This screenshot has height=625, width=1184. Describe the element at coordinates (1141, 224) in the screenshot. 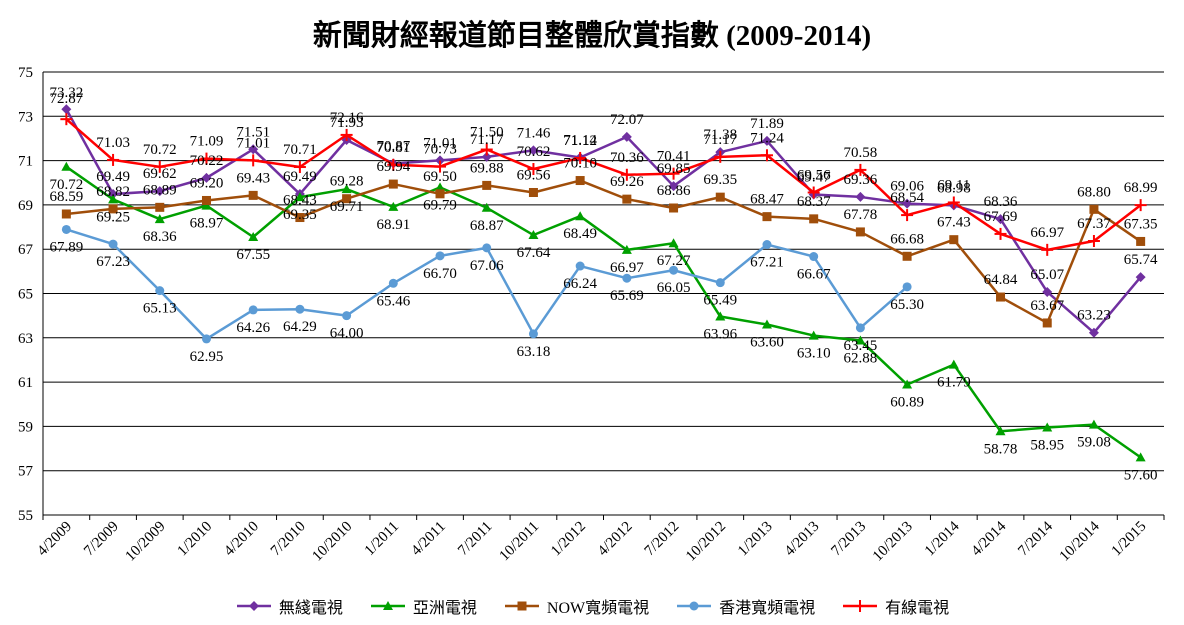

I see `data-label: 67.35` at that location.